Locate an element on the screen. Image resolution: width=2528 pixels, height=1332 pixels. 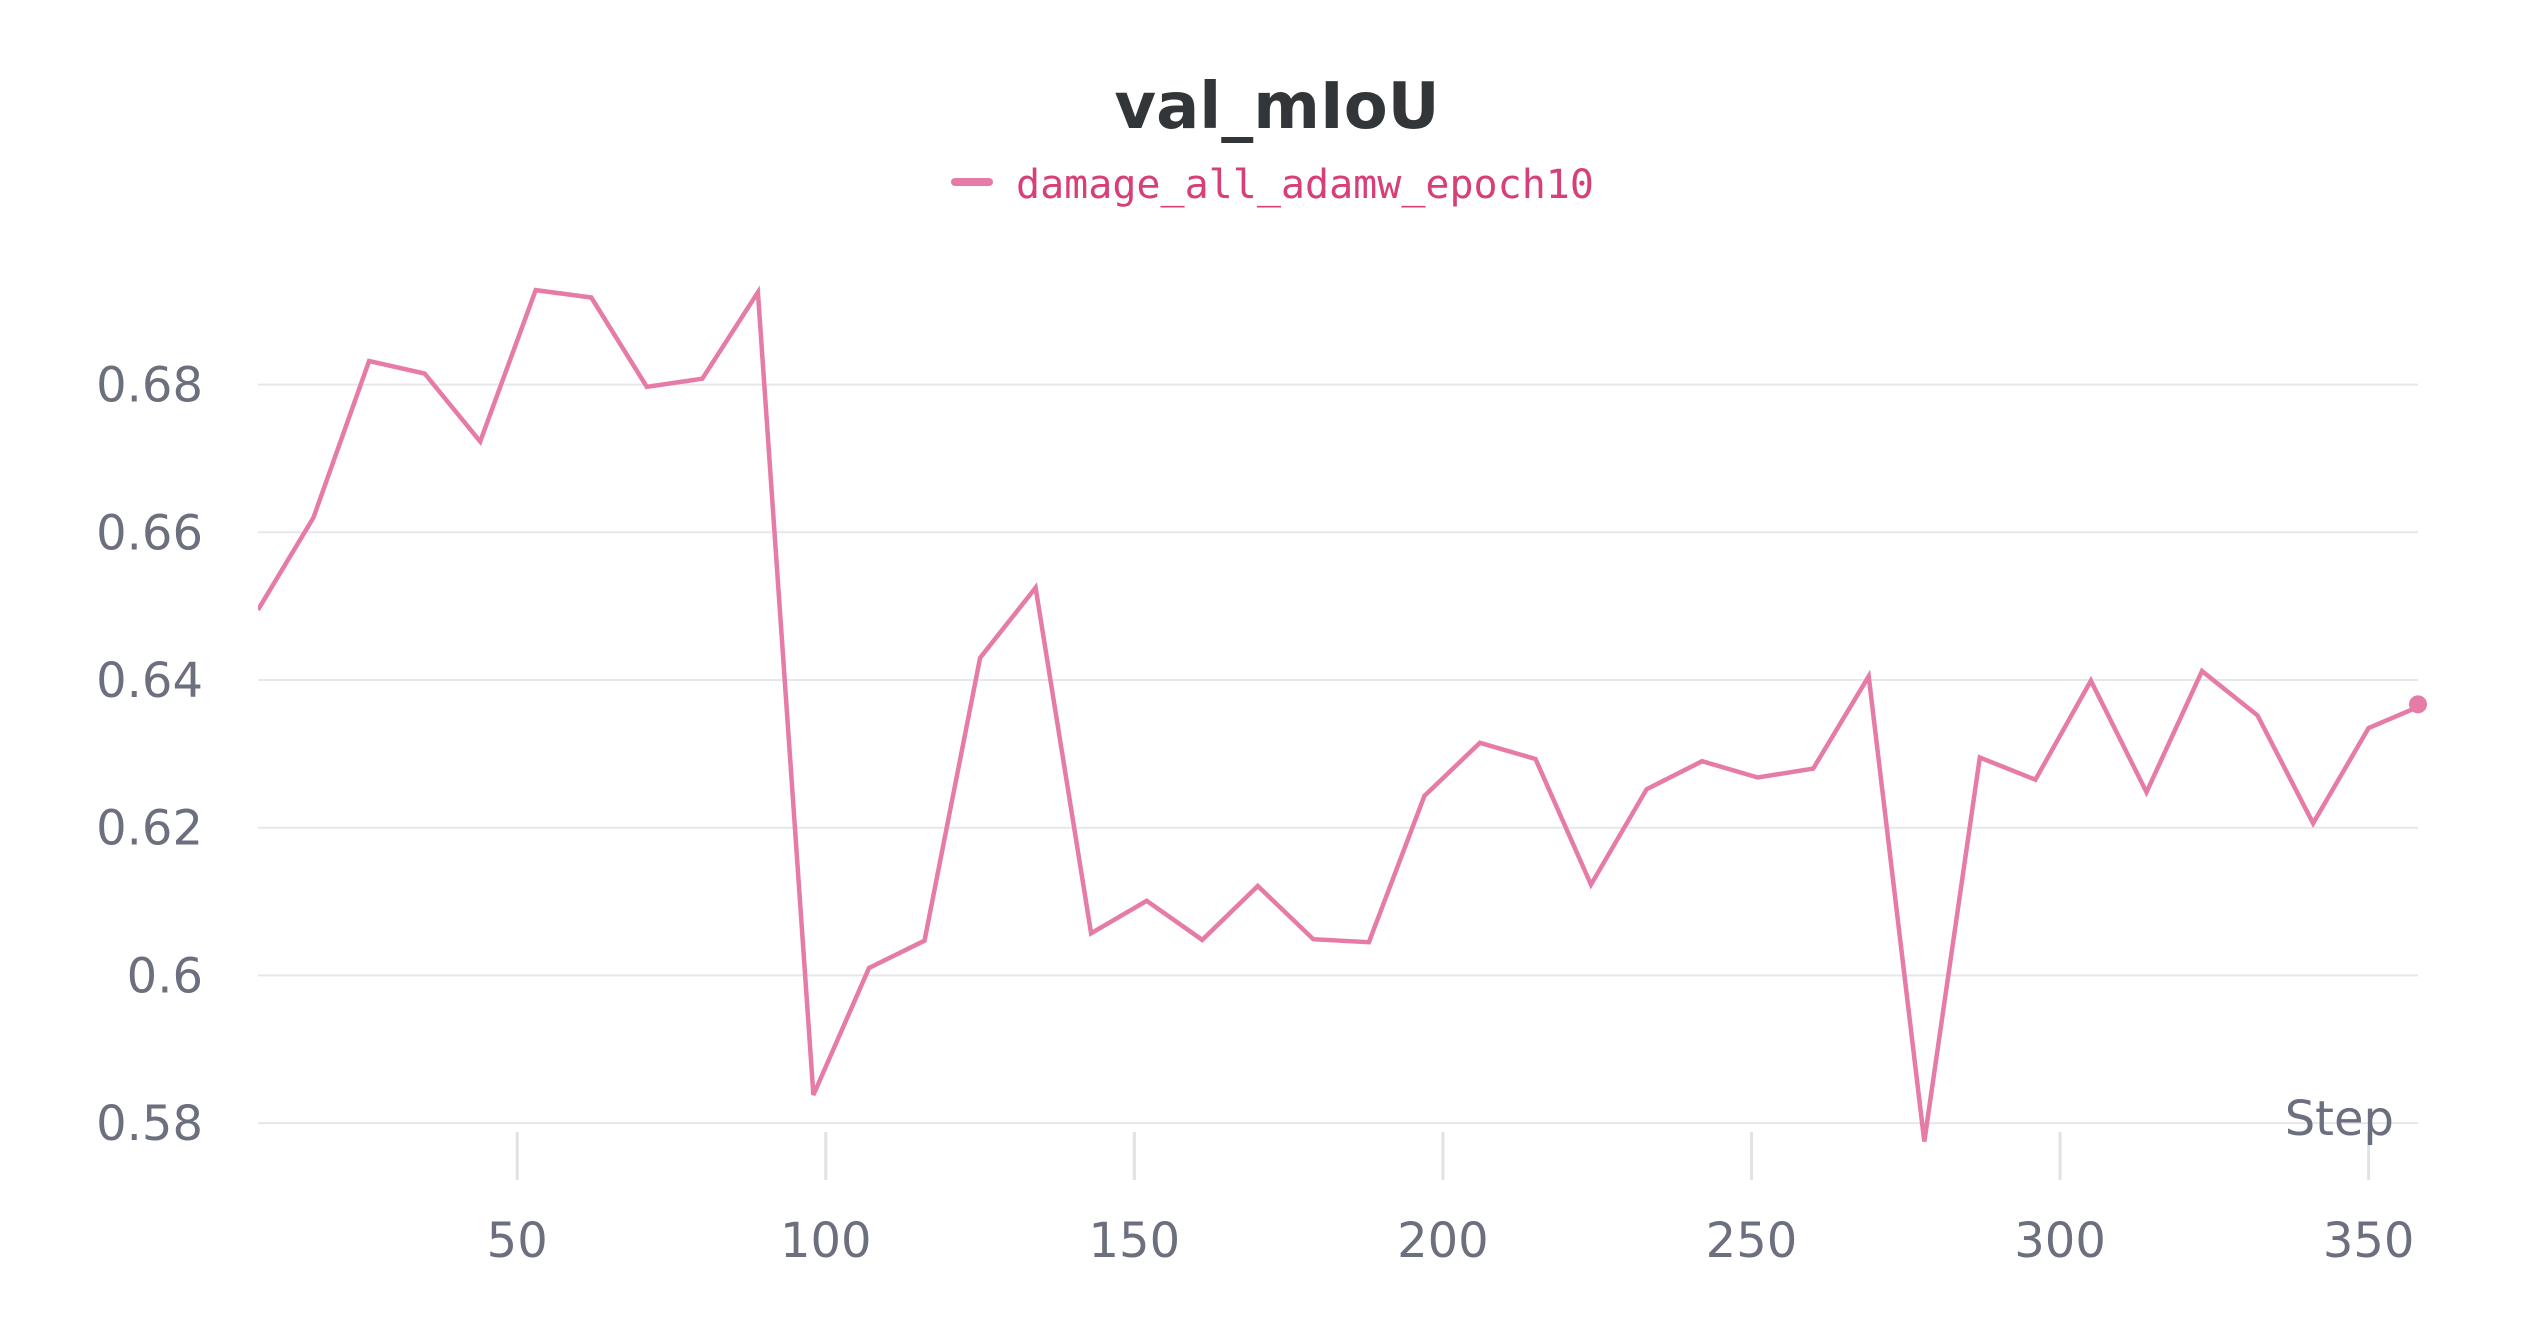
y-tick-label: 0.58 is located at coordinates (149, 1124).